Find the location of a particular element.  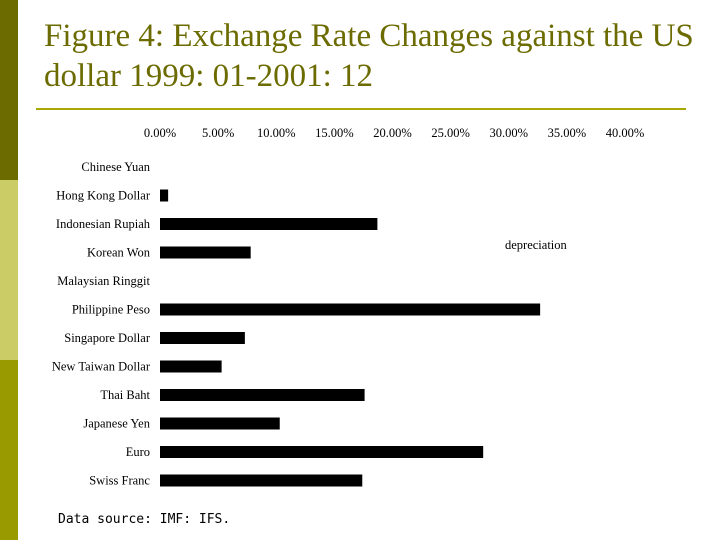

category-label: Swiss Franc is located at coordinates (119, 481).